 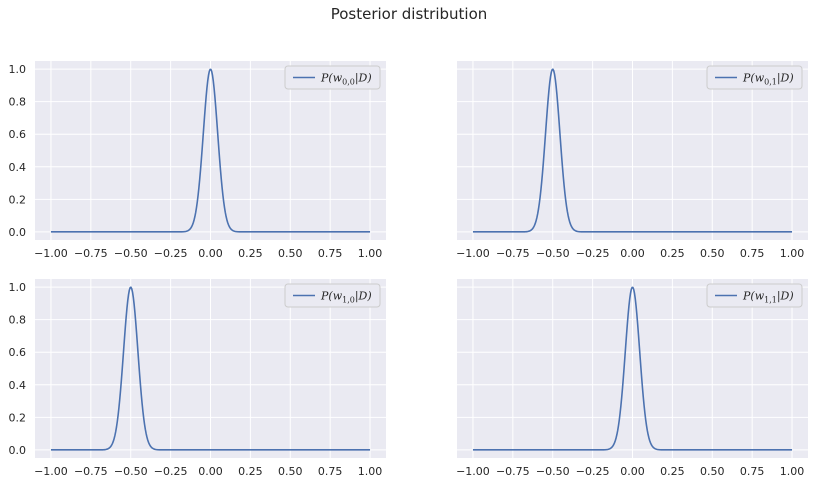 What do you see at coordinates (346, 297) in the screenshot?
I see `legend-label: P(w1,0|D)` at bounding box center [346, 297].